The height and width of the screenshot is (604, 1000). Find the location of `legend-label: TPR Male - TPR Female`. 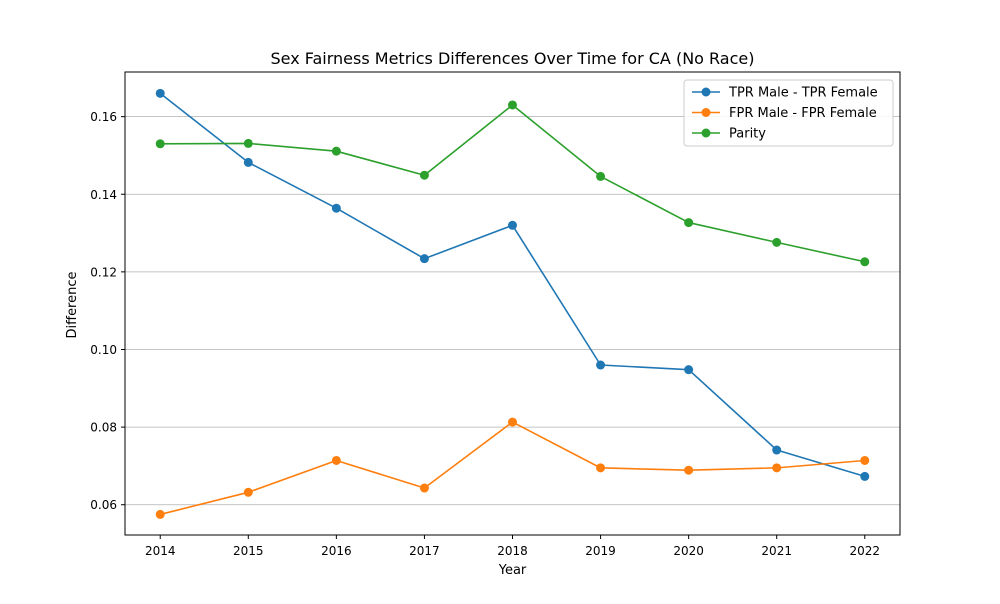

legend-label: TPR Male - TPR Female is located at coordinates (803, 93).